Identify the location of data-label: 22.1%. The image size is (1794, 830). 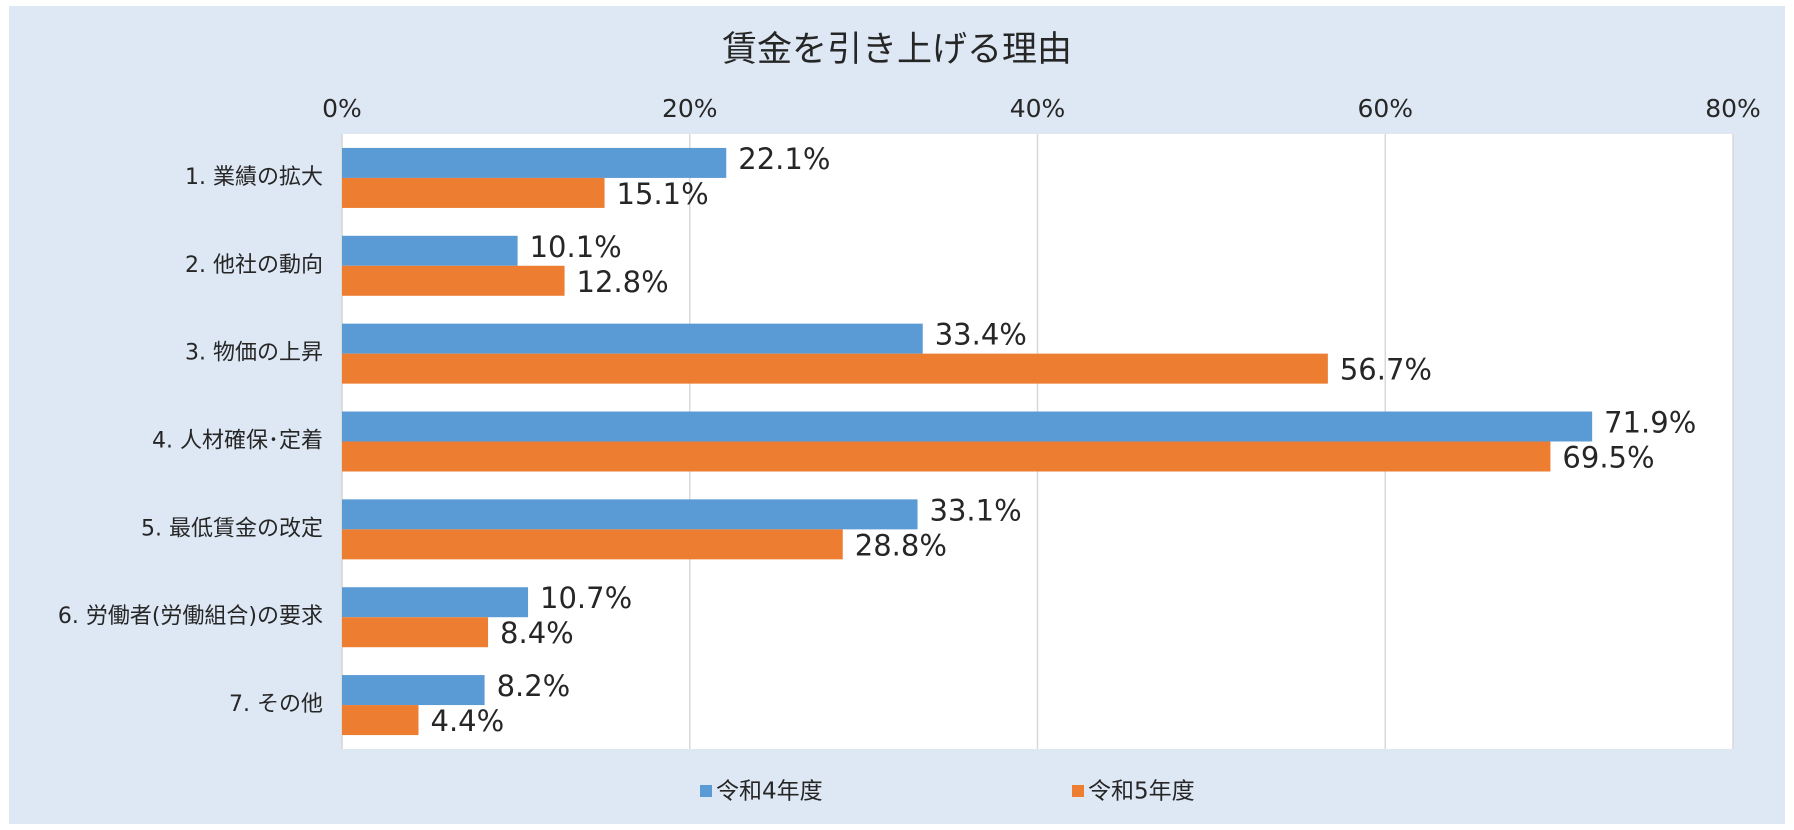
(784, 159).